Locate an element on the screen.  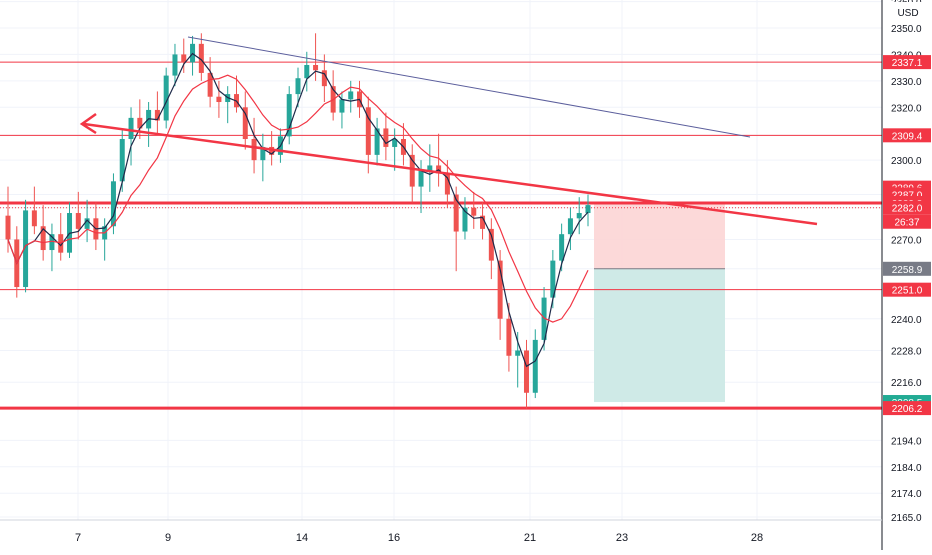
countdown-text: 26:37 is located at coordinates (906, 223).